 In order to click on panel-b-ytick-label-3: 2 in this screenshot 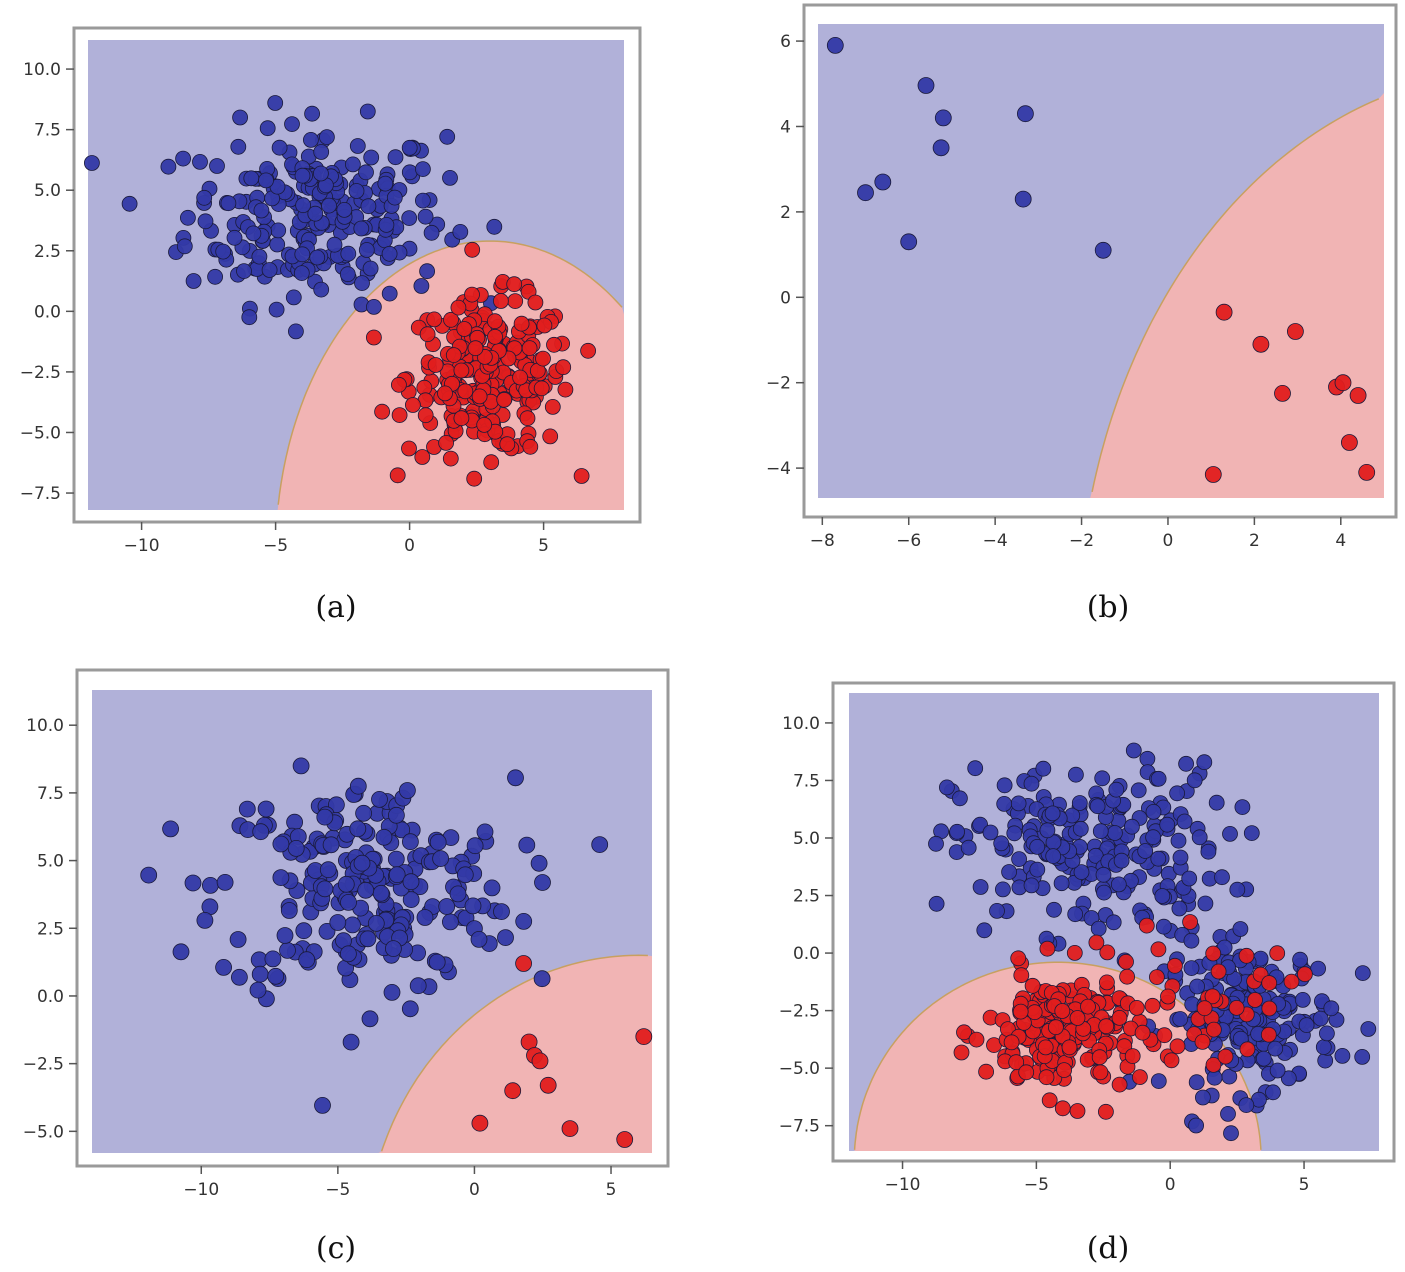, I will do `click(785, 213)`.